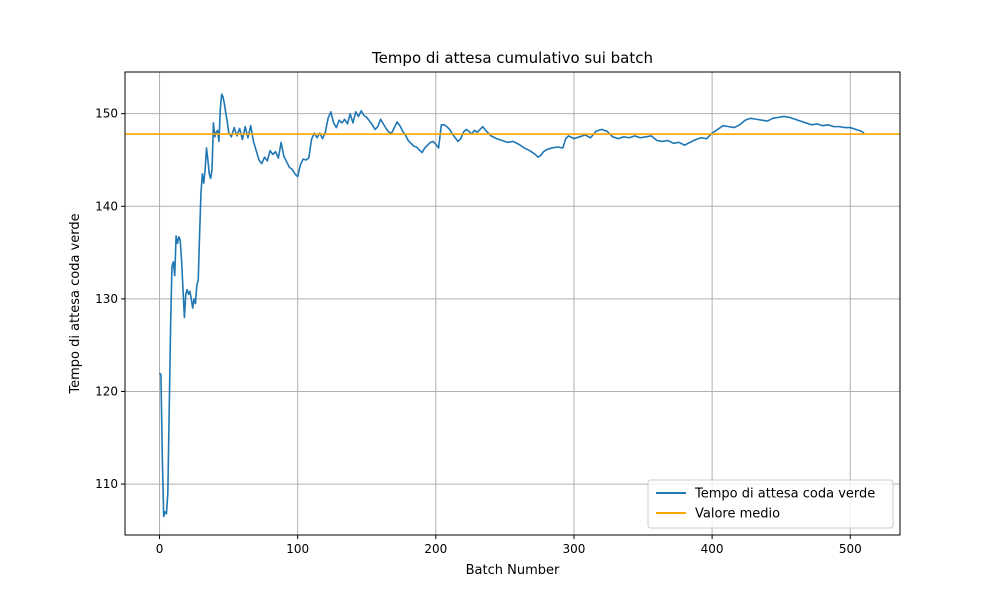  What do you see at coordinates (297, 549) in the screenshot?
I see `x-tick-label: 100` at bounding box center [297, 549].